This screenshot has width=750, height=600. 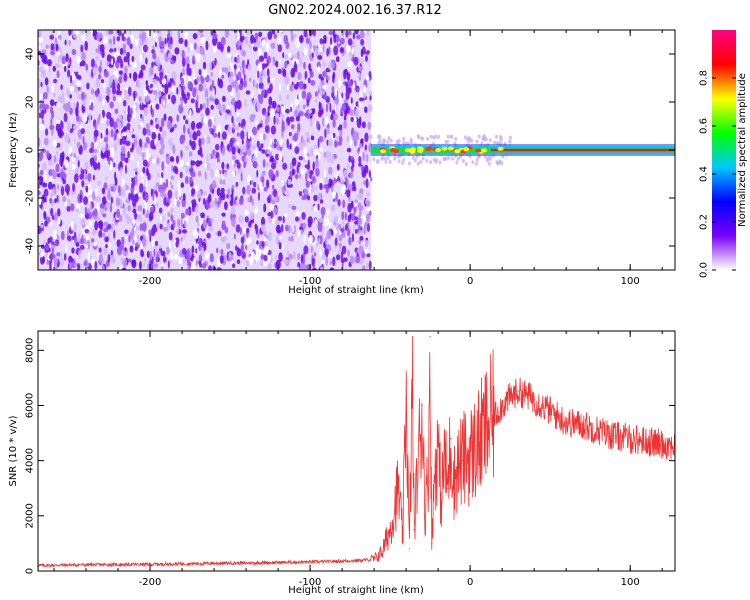 I want to click on spectrogram-y-tick-label: 40, so click(x=30, y=54).